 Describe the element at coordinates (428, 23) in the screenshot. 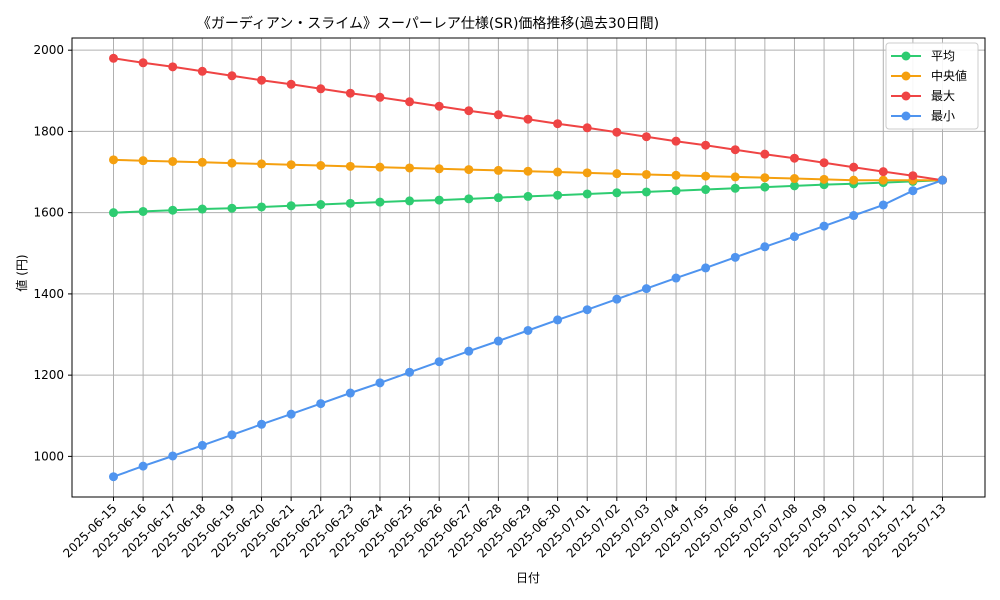

I see `chart-title: 《ガーディアン・スライム》スーパーレア仕様(SR)価格推移(過去30日間)` at that location.